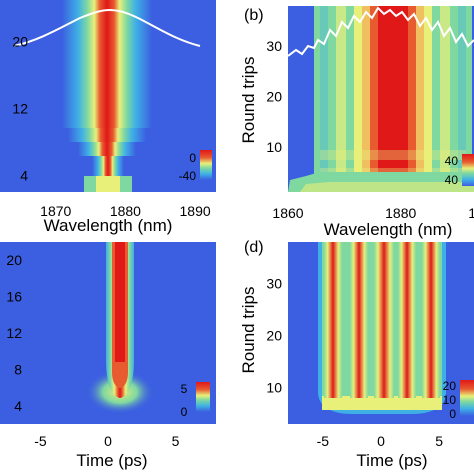 The height and width of the screenshot is (474, 474). Describe the element at coordinates (450, 400) in the screenshot. I see `panel-d-colorbar-tick: 10` at that location.